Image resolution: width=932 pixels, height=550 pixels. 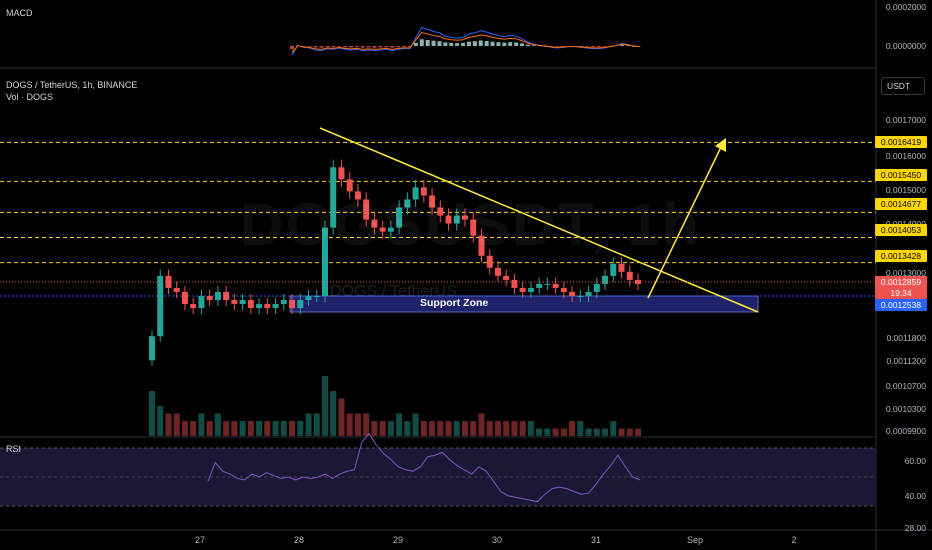 What do you see at coordinates (14, 449) in the screenshot?
I see `rsi-label: RSI` at bounding box center [14, 449].